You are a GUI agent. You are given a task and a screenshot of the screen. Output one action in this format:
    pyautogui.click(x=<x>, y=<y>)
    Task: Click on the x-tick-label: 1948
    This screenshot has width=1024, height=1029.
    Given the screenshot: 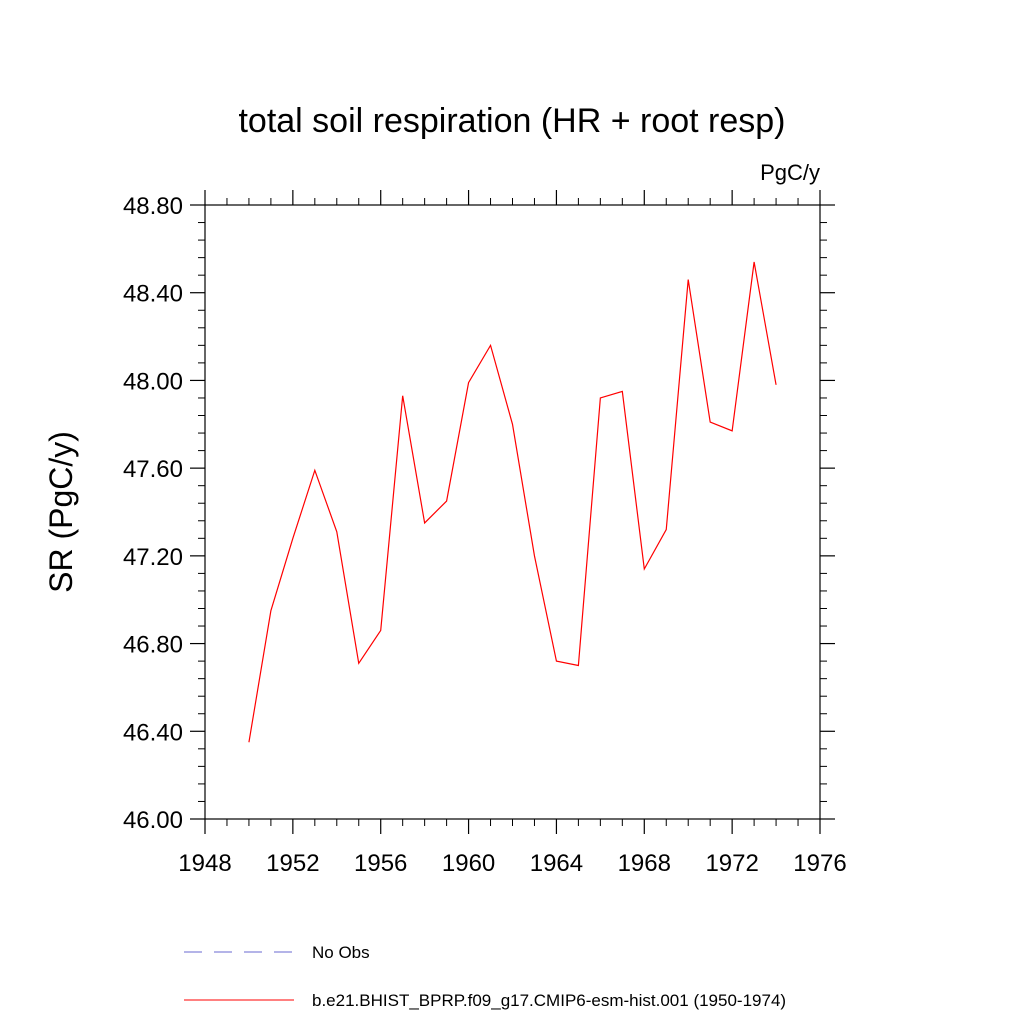 What is the action you would take?
    pyautogui.click(x=204, y=863)
    